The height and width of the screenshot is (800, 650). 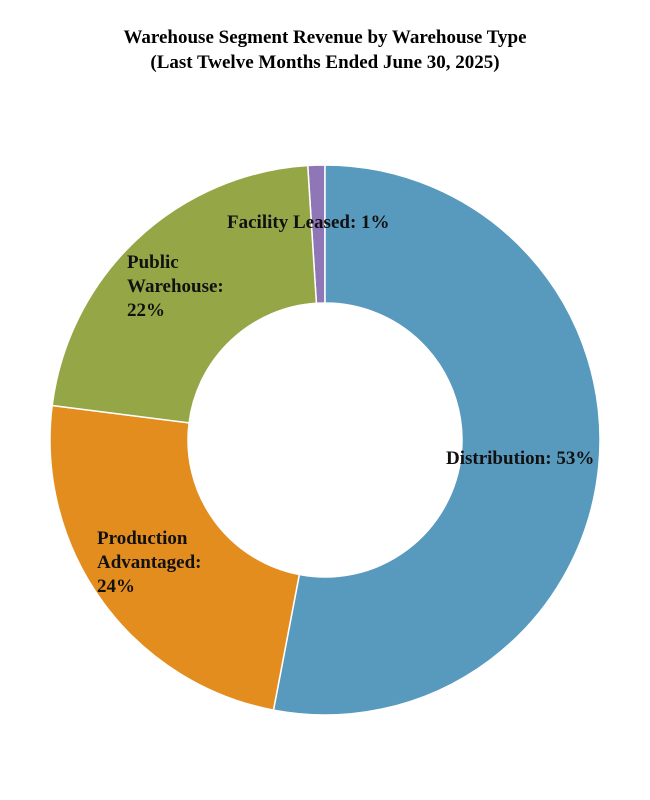 I want to click on slice-label-line: Production, so click(x=142, y=538).